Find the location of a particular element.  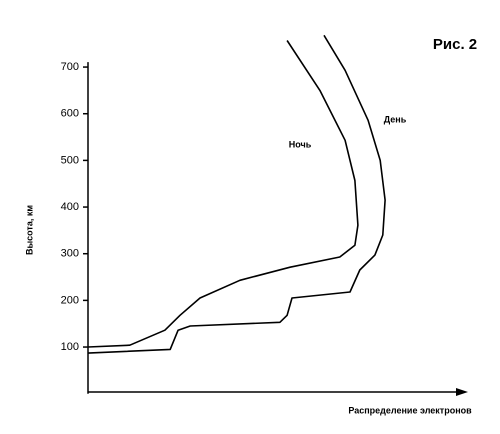

y-tick-label: 200 is located at coordinates (70, 300).